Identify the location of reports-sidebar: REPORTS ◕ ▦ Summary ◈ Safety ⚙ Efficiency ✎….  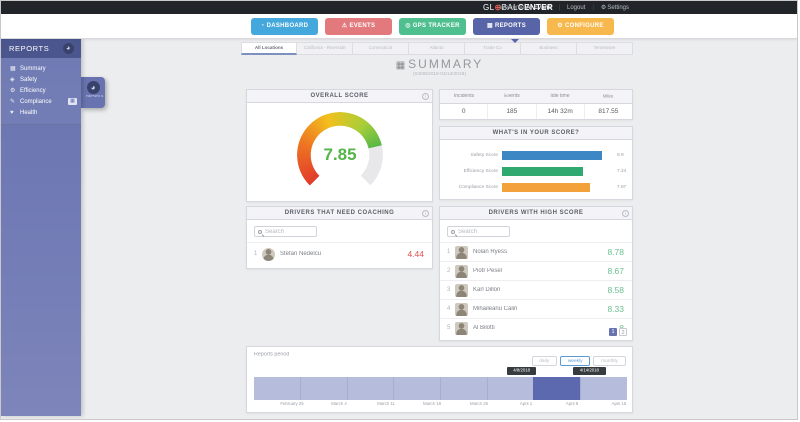
(41, 227).